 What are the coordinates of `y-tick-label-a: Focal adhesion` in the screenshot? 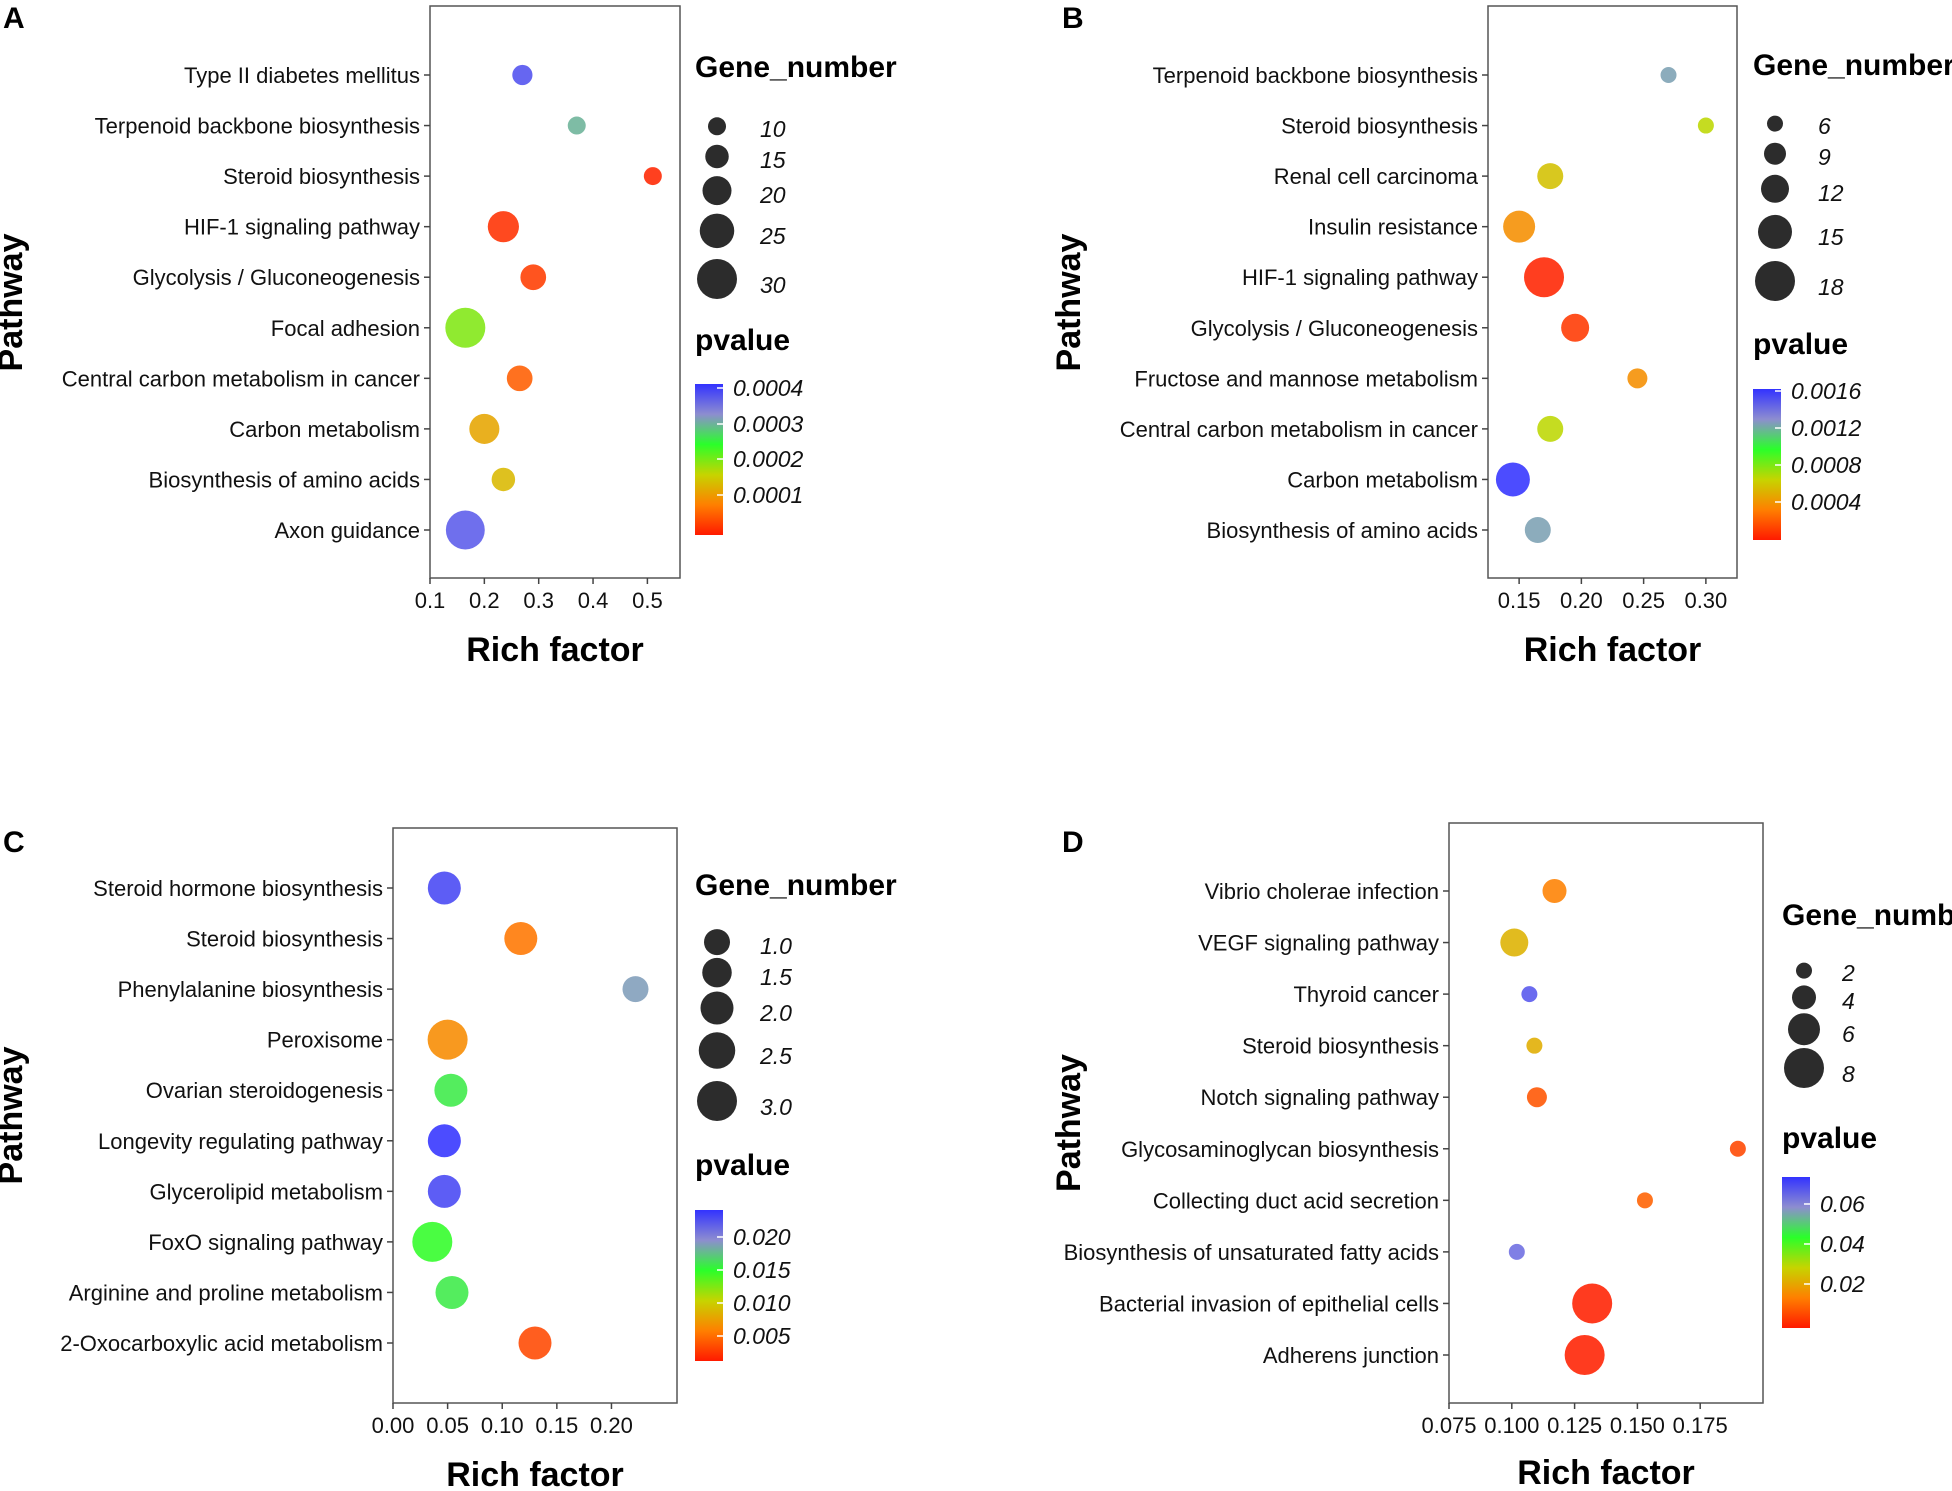 It's located at (345, 328).